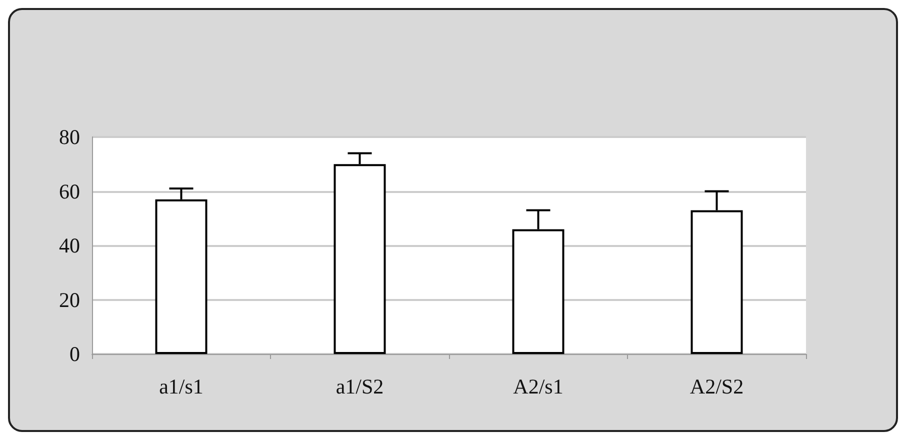  I want to click on y-tick-label: 80, so click(69, 137).